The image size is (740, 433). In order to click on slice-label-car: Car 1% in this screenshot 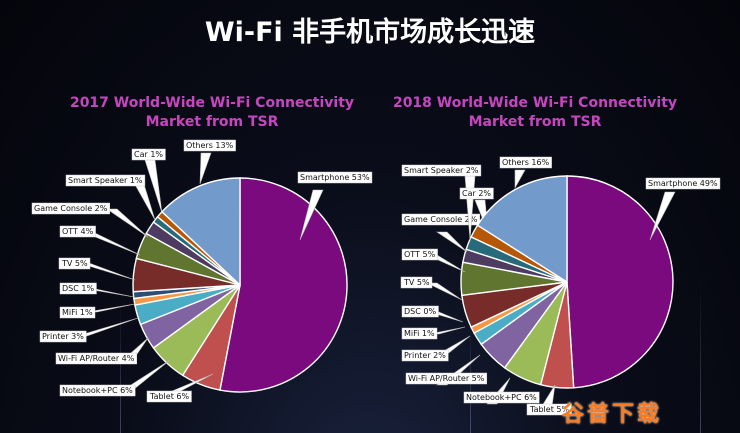, I will do `click(148, 154)`.